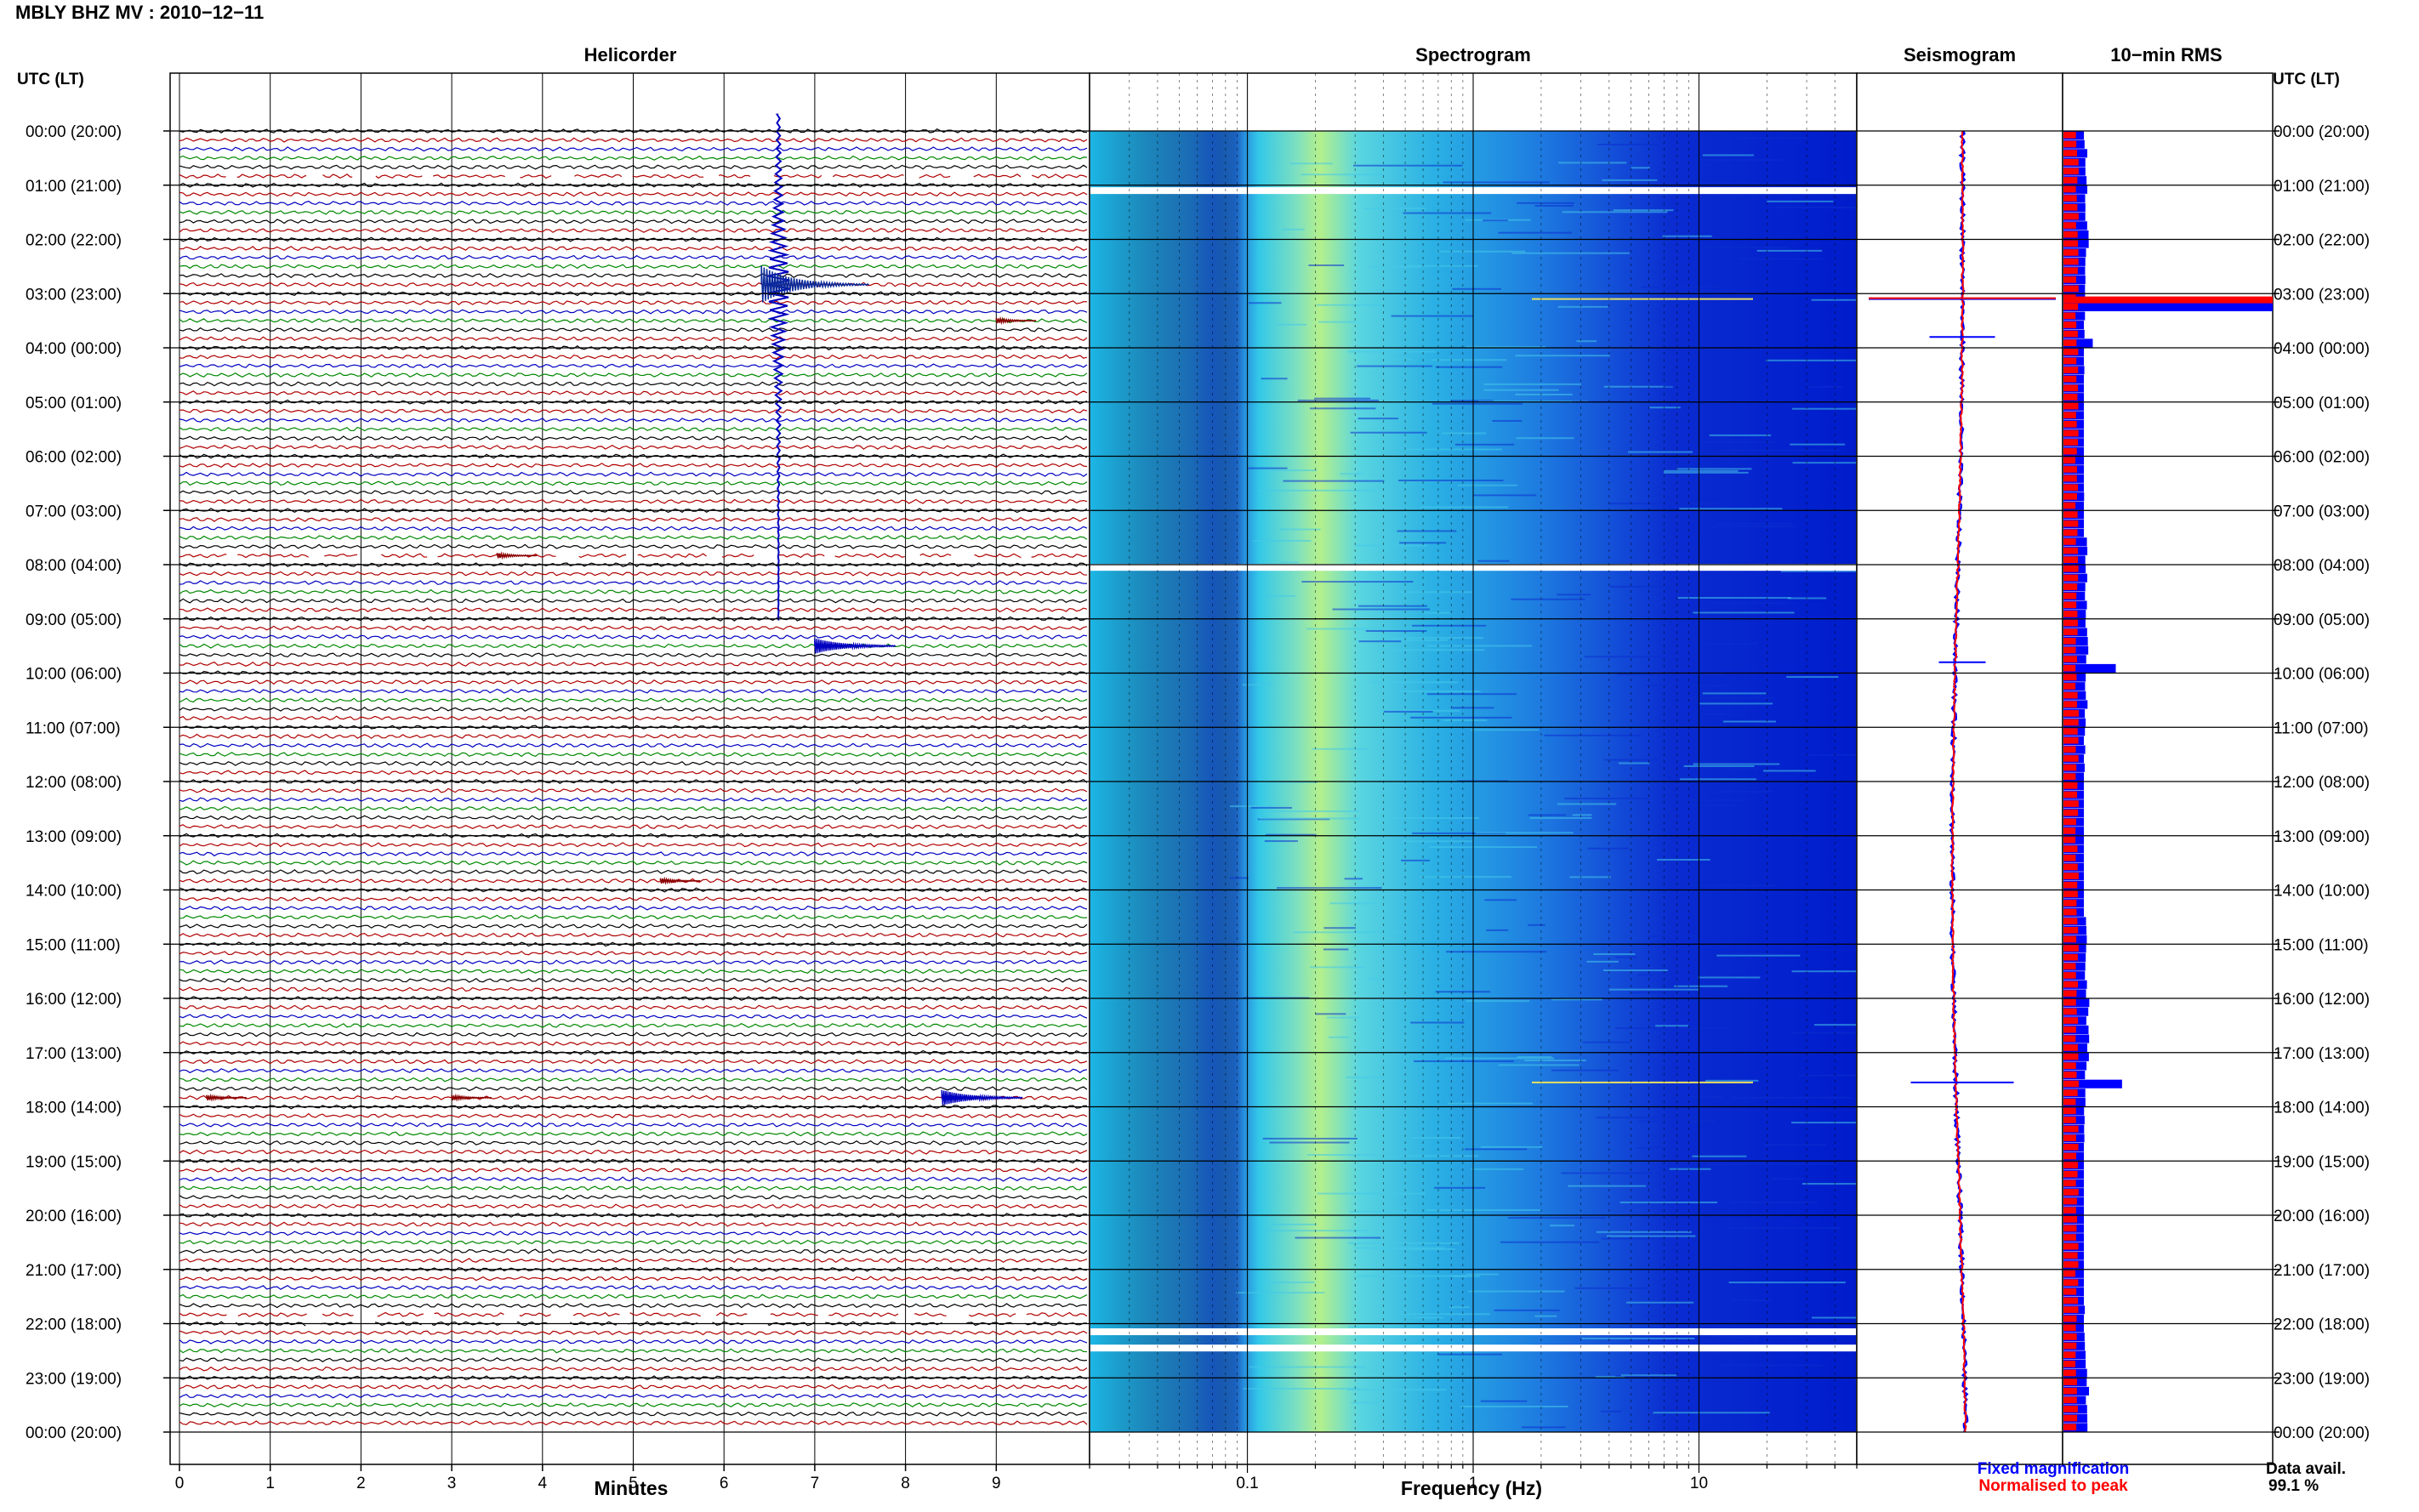 The image size is (2419, 1512). Describe the element at coordinates (2168, 768) in the screenshot. I see `rms-frame` at that location.